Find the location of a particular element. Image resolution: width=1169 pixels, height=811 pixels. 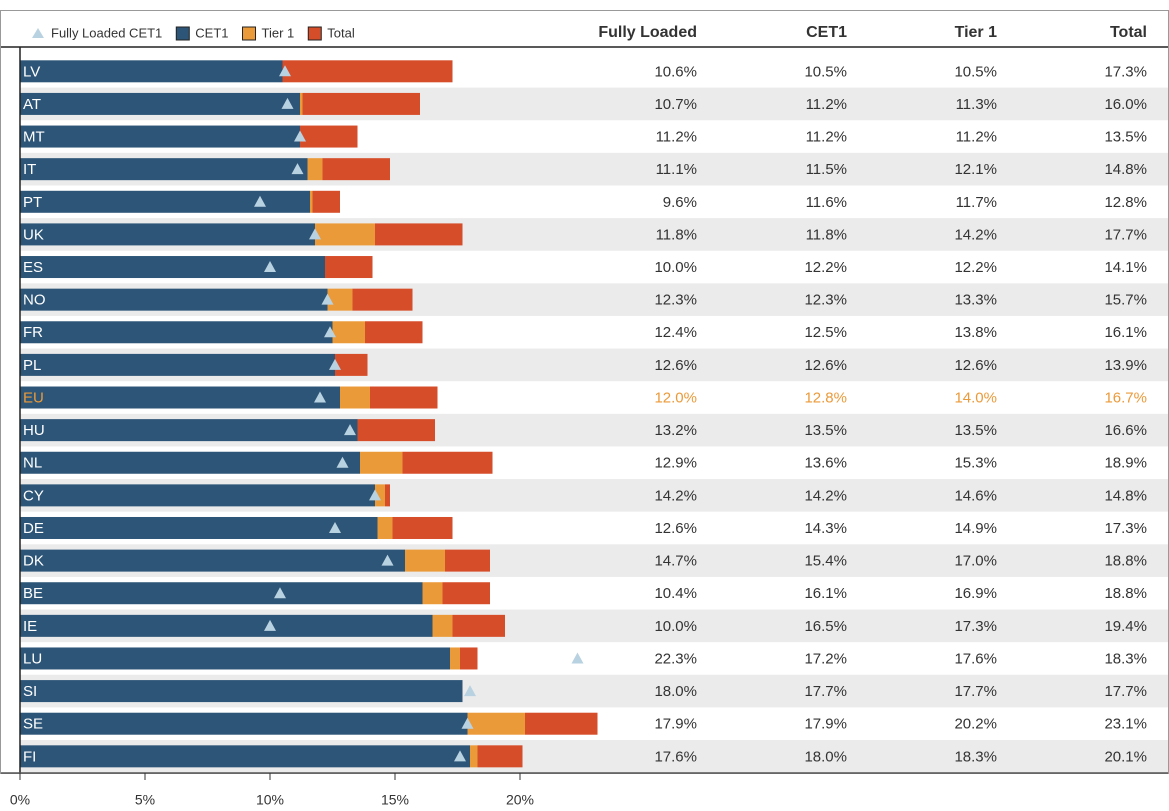

table-cell: 17.9% is located at coordinates (825, 724).